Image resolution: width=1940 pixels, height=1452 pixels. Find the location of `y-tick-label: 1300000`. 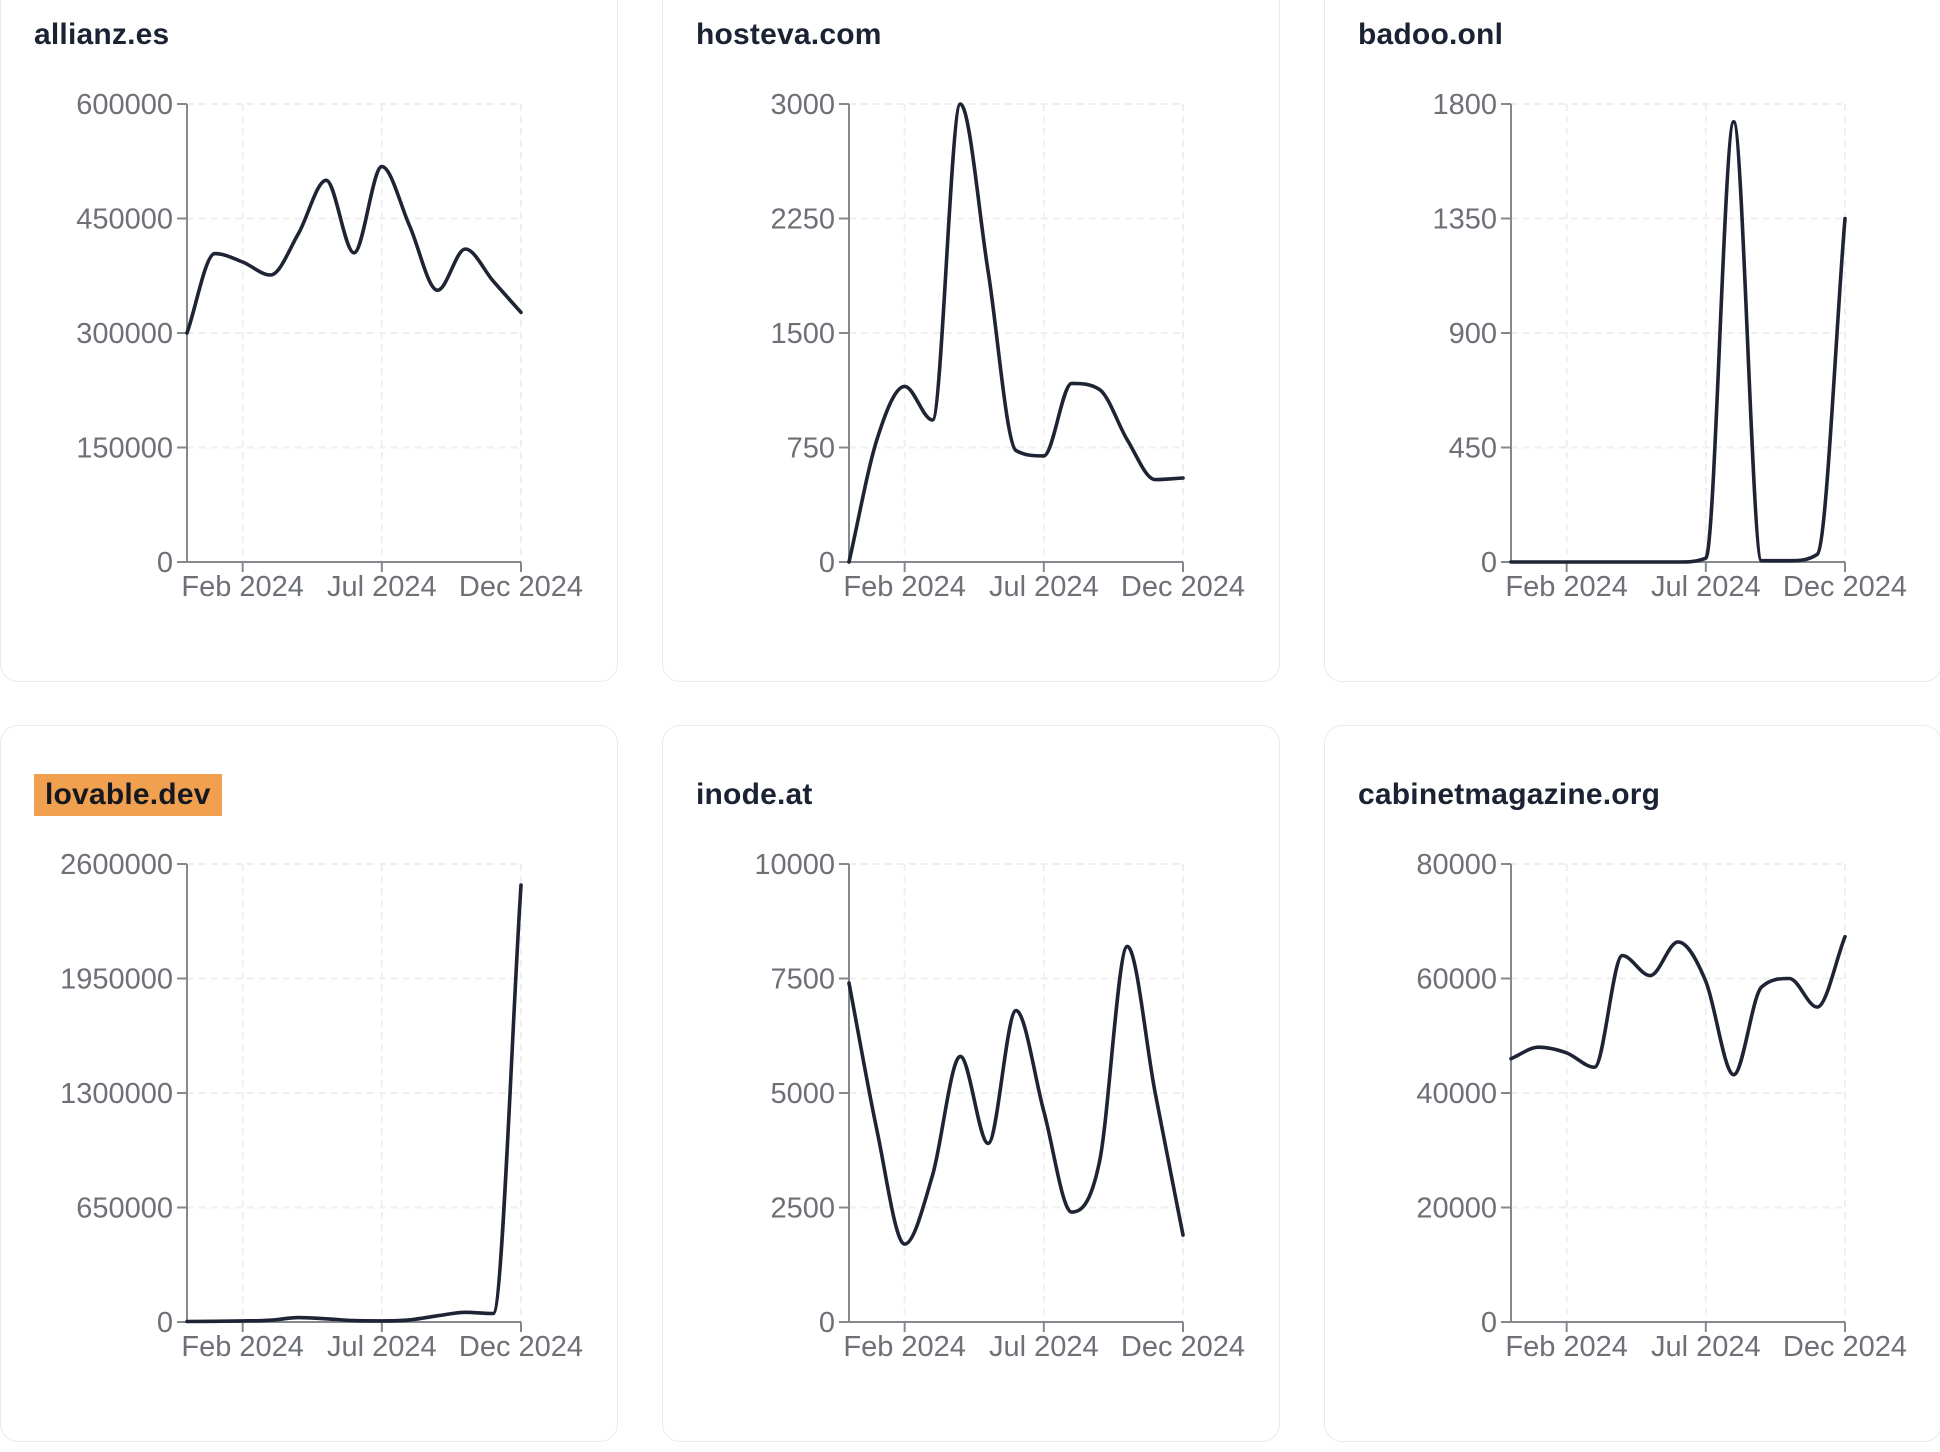

y-tick-label: 1300000 is located at coordinates (116, 1094).